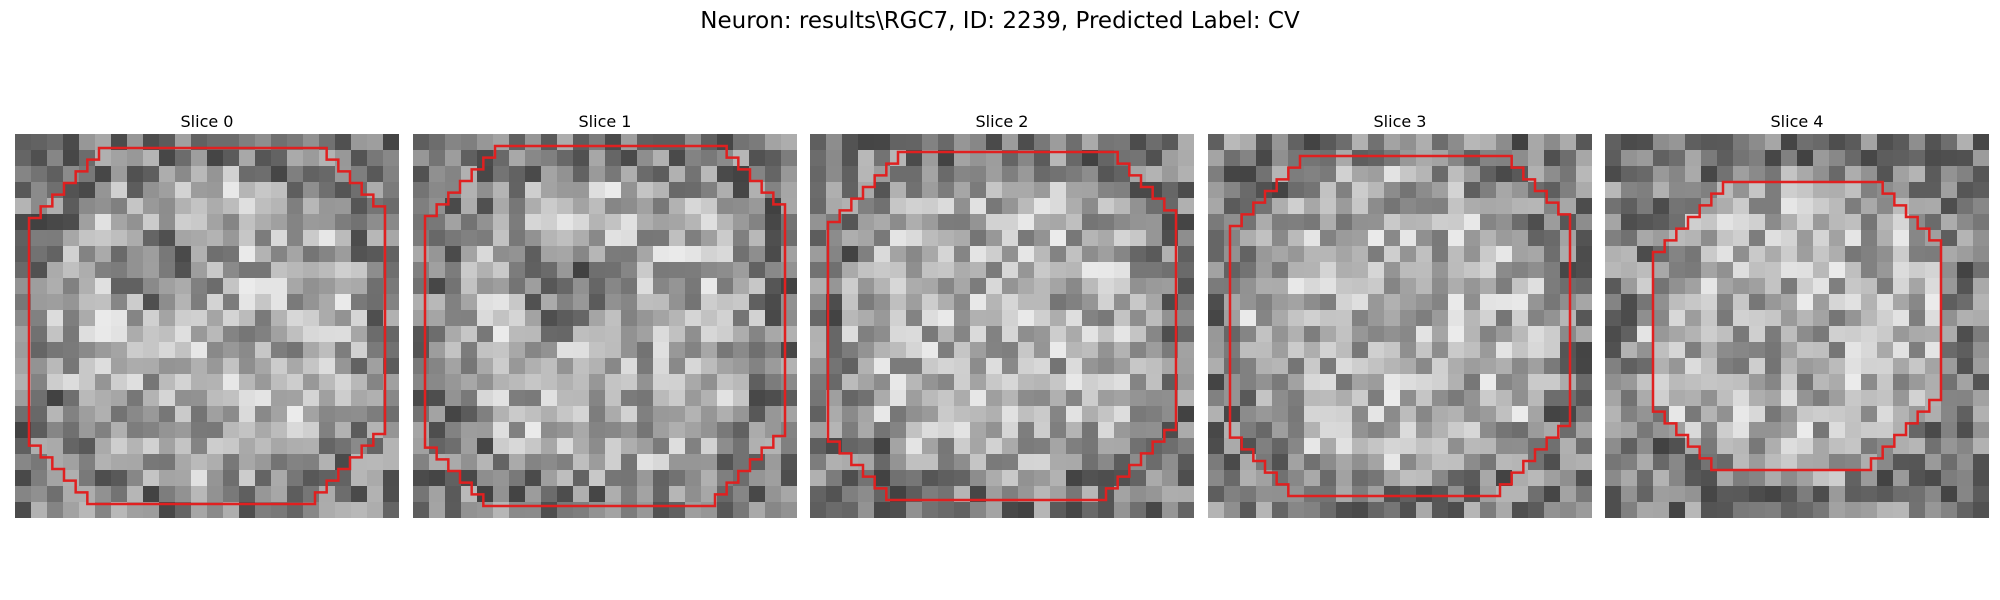 The image size is (2000, 600). I want to click on slice-title: Slice 4, so click(1797, 121).